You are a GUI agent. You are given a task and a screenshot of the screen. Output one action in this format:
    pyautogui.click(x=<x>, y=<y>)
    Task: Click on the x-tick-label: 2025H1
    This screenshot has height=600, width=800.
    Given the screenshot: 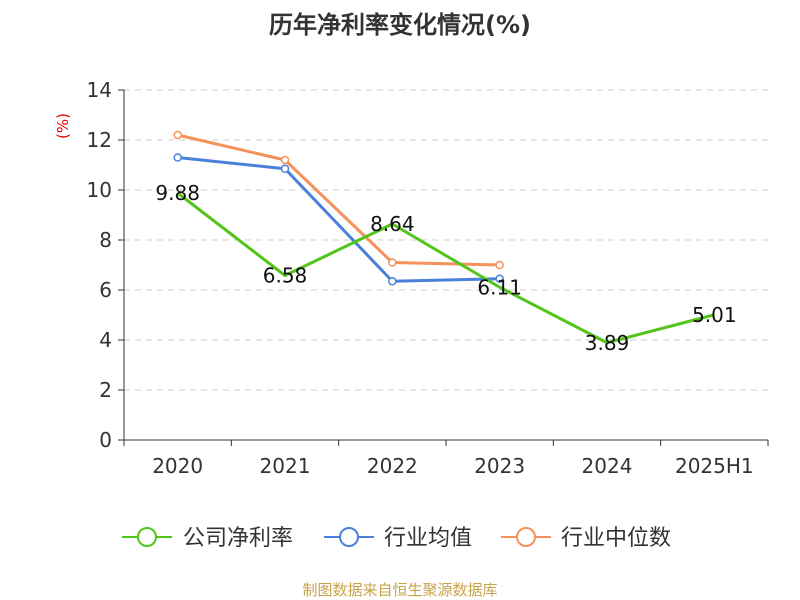 What is the action you would take?
    pyautogui.click(x=714, y=466)
    